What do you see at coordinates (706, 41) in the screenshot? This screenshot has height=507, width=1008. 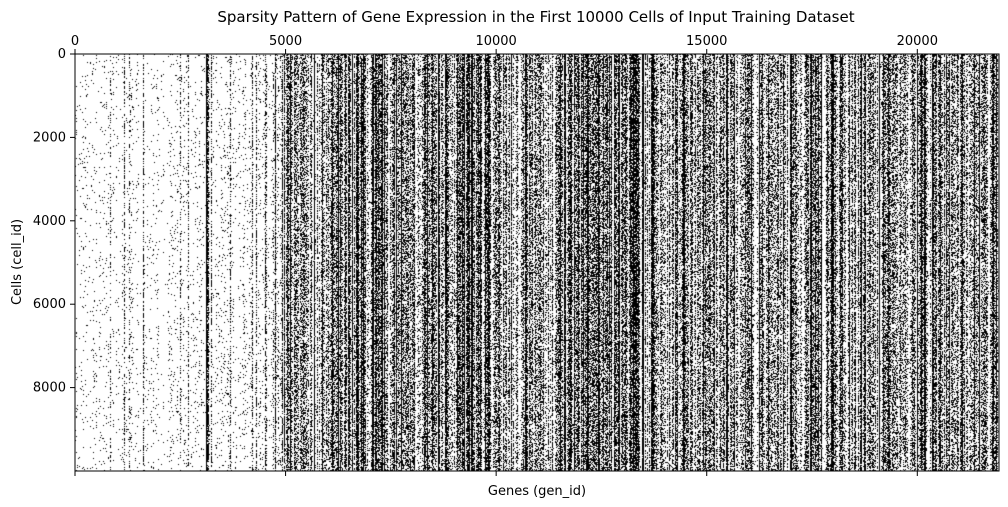 I see `x-tick-label: 15000` at bounding box center [706, 41].